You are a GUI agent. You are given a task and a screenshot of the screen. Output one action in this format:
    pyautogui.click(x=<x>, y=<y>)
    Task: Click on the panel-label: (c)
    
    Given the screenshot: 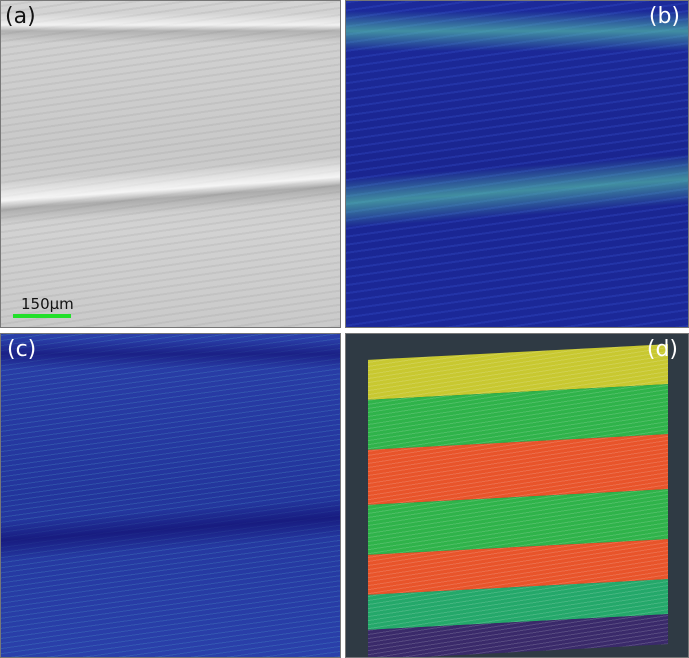 What is the action you would take?
    pyautogui.click(x=22, y=349)
    